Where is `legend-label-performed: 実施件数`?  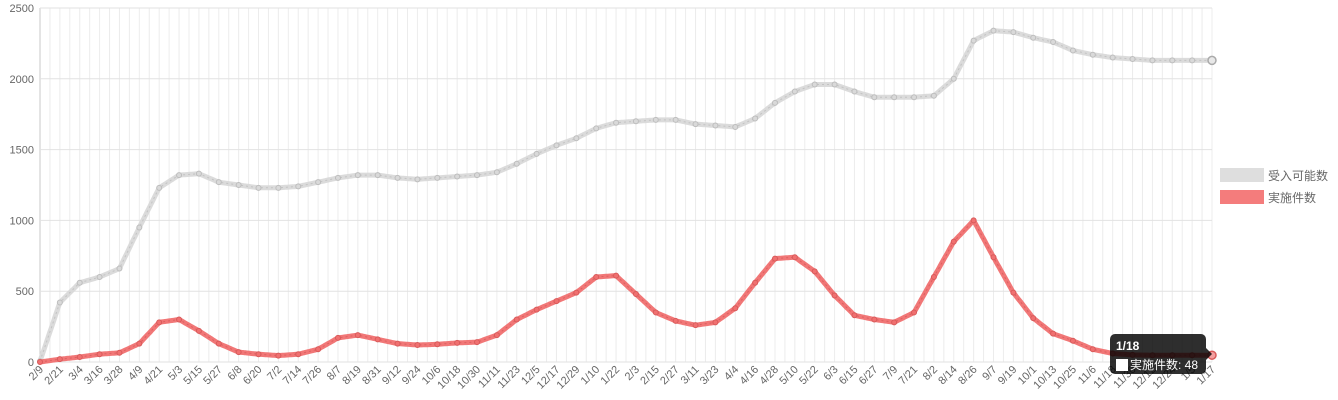 legend-label-performed: 実施件数 is located at coordinates (1292, 197).